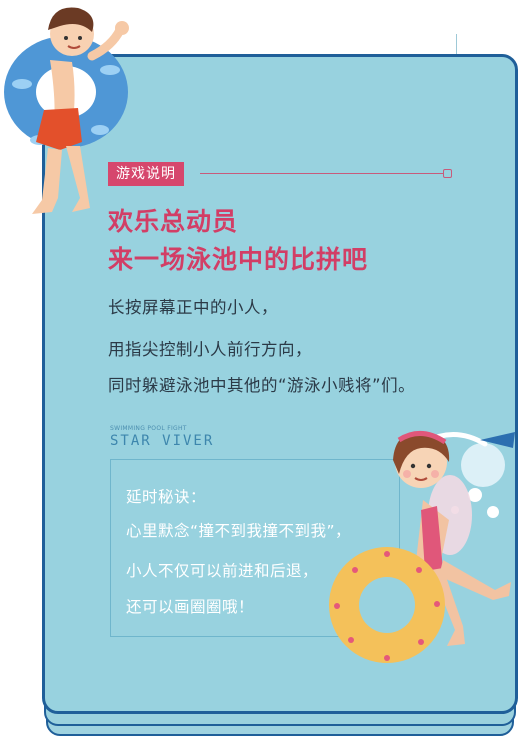 This screenshot has width=518, height=743. Describe the element at coordinates (173, 221) in the screenshot. I see `headline-line-1: 欢乐总动员` at that location.